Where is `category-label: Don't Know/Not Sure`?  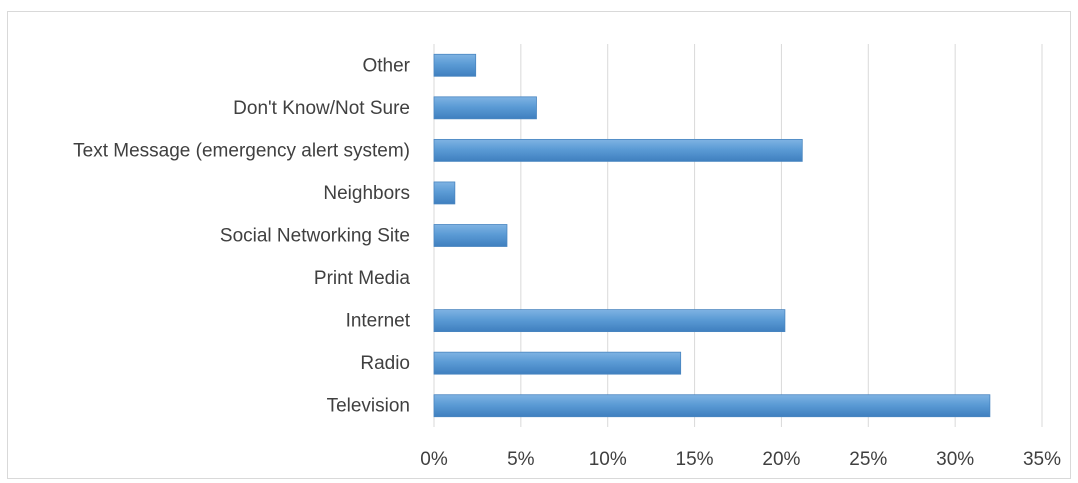 category-label: Don't Know/Not Sure is located at coordinates (321, 108).